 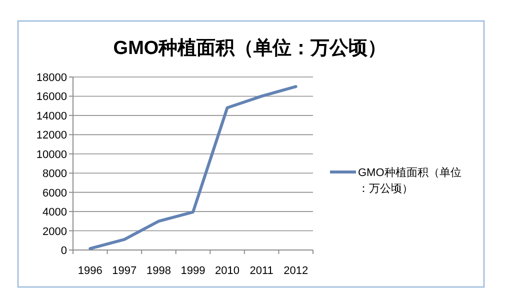 I want to click on x-tick-label: 1998, so click(x=158, y=271).